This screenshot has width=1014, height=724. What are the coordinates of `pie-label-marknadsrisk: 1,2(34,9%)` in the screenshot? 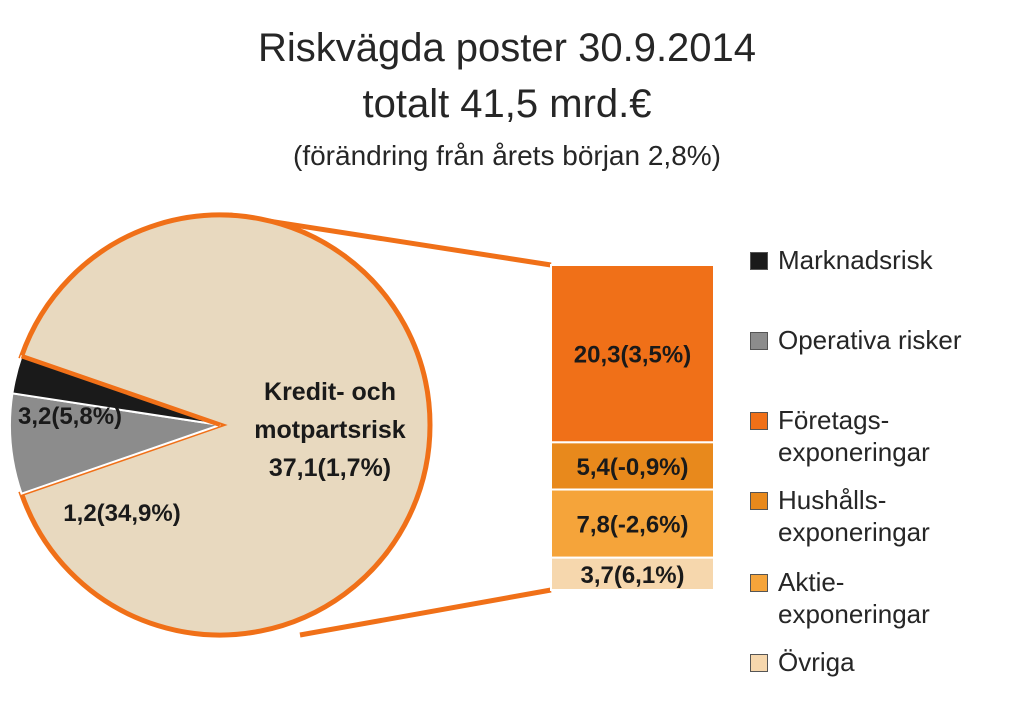 It's located at (121, 513).